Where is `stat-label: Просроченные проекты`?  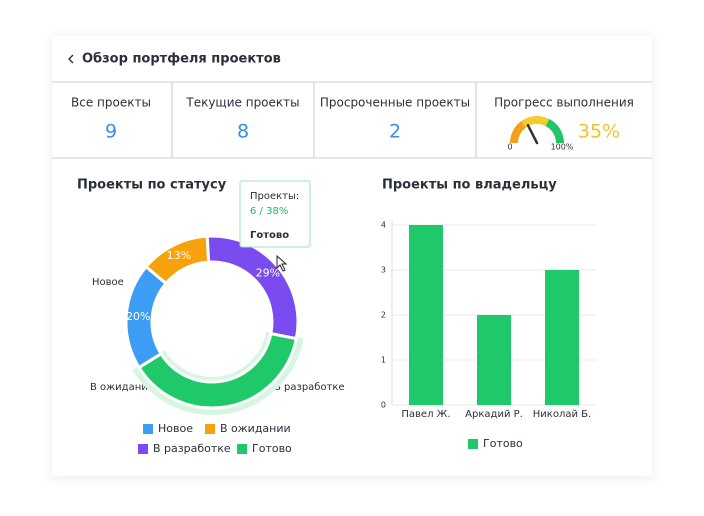 stat-label: Просроченные проекты is located at coordinates (395, 103).